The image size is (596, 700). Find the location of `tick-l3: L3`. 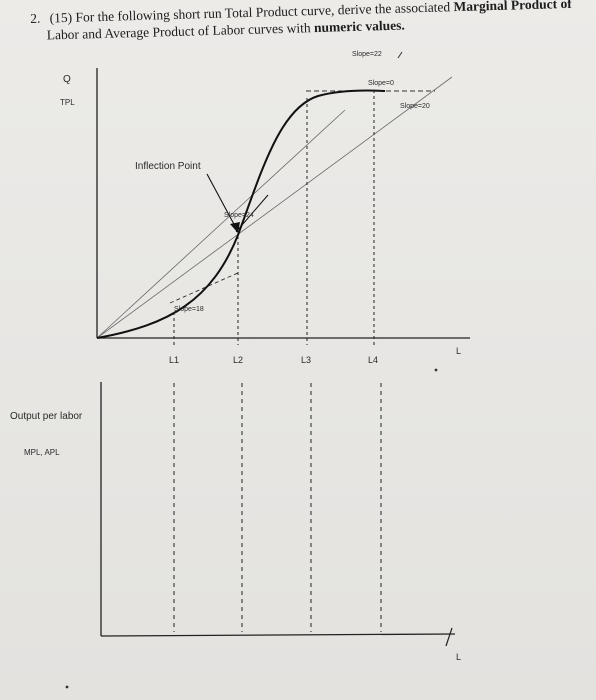

tick-l3: L3 is located at coordinates (306, 360).